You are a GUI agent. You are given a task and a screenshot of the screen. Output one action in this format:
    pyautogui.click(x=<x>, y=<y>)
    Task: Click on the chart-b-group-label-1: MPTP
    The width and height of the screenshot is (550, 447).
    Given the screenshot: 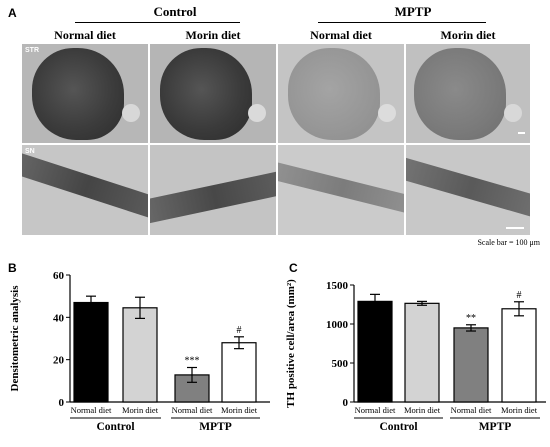 What is the action you would take?
    pyautogui.click(x=215, y=427)
    